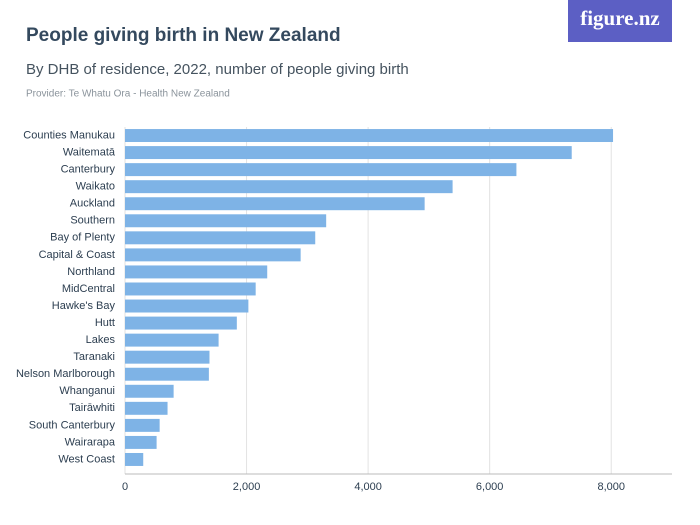 The image size is (700, 525). I want to click on logo-box, so click(620, 21).